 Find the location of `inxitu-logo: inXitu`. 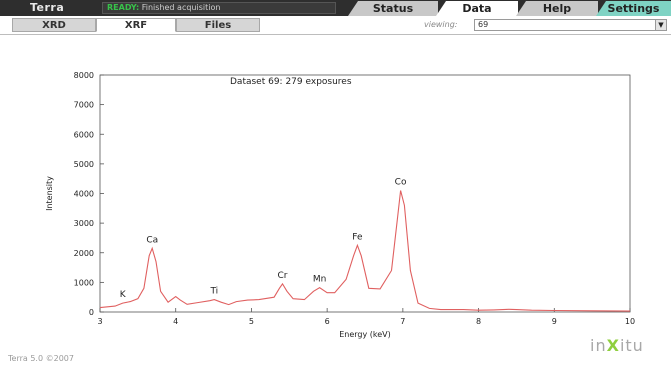

inxitu-logo: inXitu is located at coordinates (617, 346).